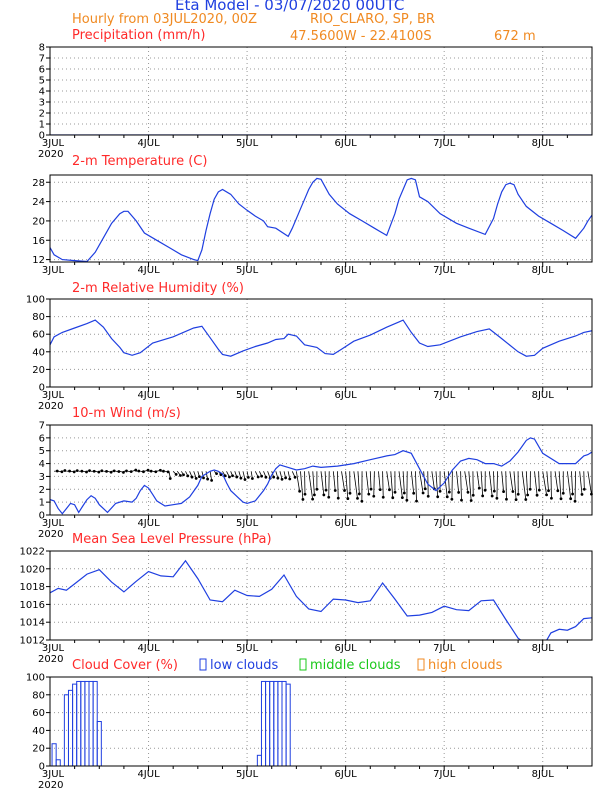 The image size is (612, 792). I want to click on y-tick-label: 60, so click(38, 713).